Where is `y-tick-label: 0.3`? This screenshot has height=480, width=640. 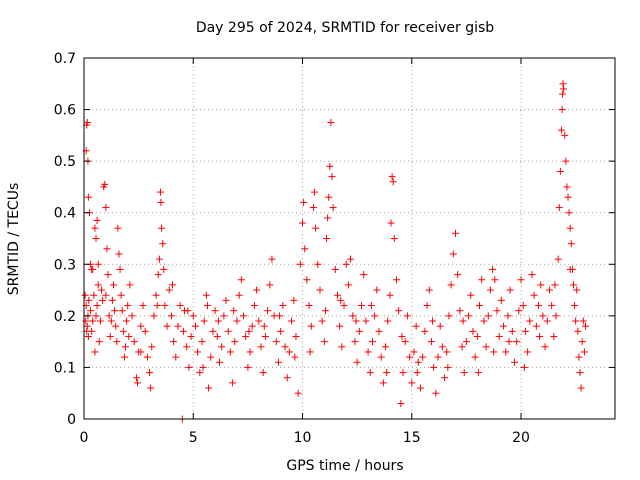 y-tick-label: 0.3 is located at coordinates (65, 265).